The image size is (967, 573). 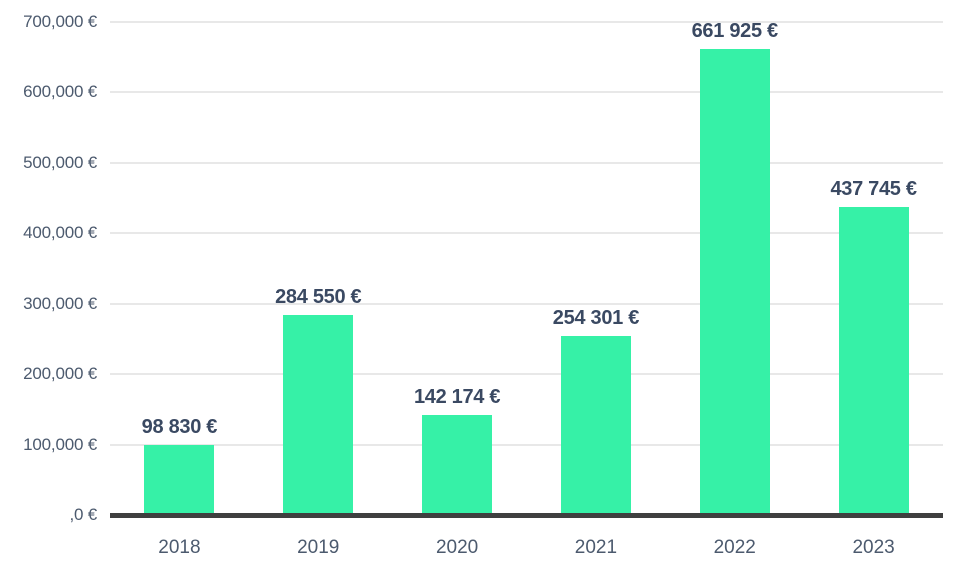 What do you see at coordinates (457, 464) in the screenshot?
I see `bar-2020` at bounding box center [457, 464].